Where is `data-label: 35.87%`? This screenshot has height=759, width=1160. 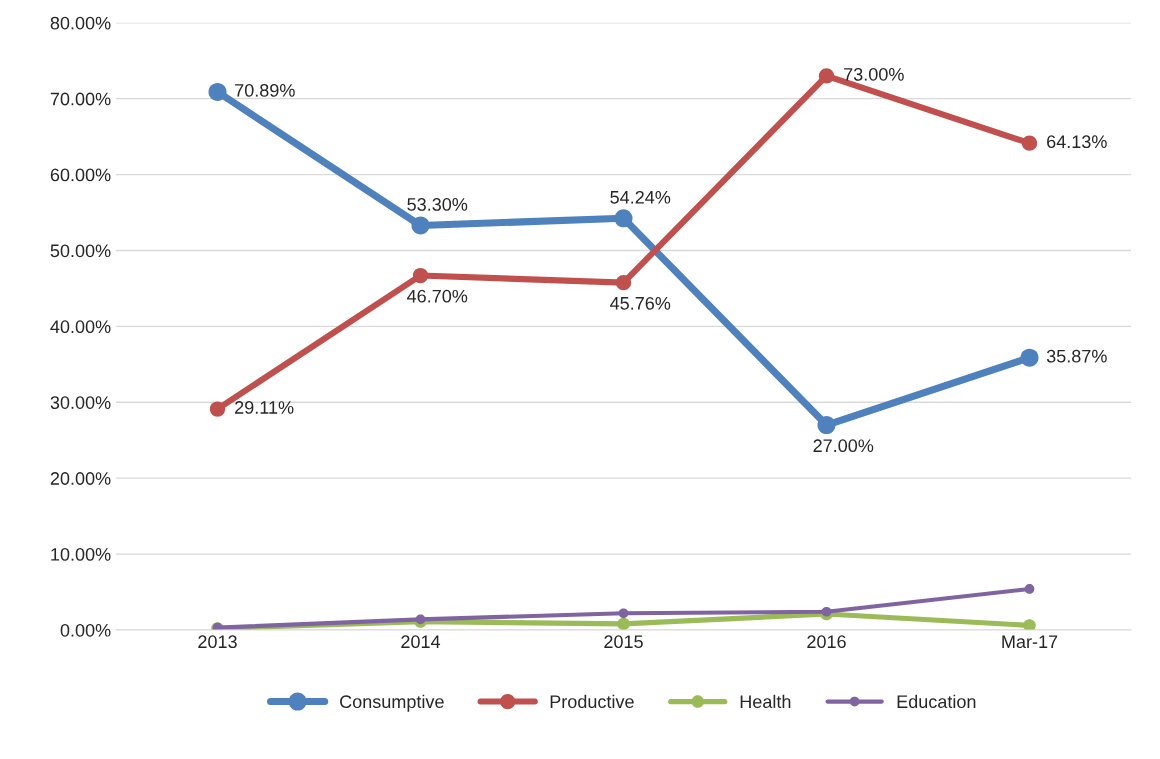 data-label: 35.87% is located at coordinates (1076, 356).